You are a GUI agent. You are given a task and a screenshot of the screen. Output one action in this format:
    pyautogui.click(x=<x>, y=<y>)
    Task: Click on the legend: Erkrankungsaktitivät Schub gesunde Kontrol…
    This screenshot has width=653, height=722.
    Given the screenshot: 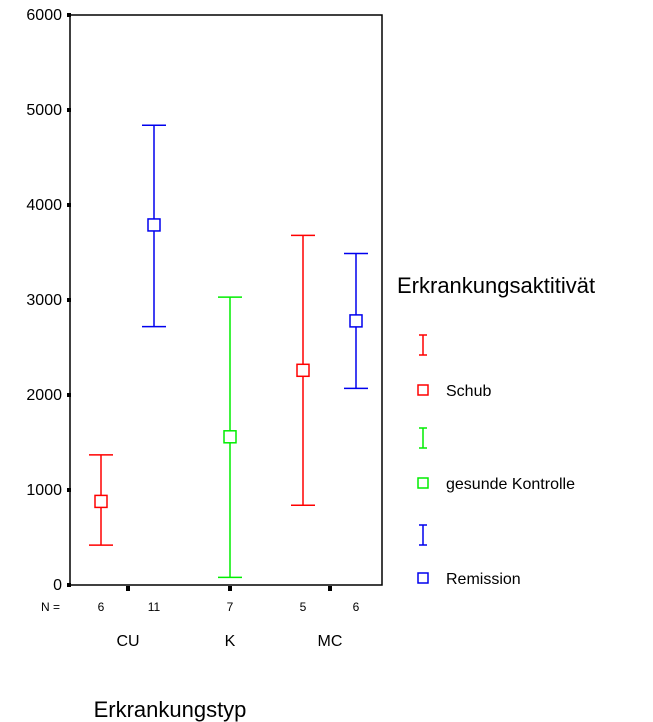 What is the action you would take?
    pyautogui.click(x=496, y=430)
    